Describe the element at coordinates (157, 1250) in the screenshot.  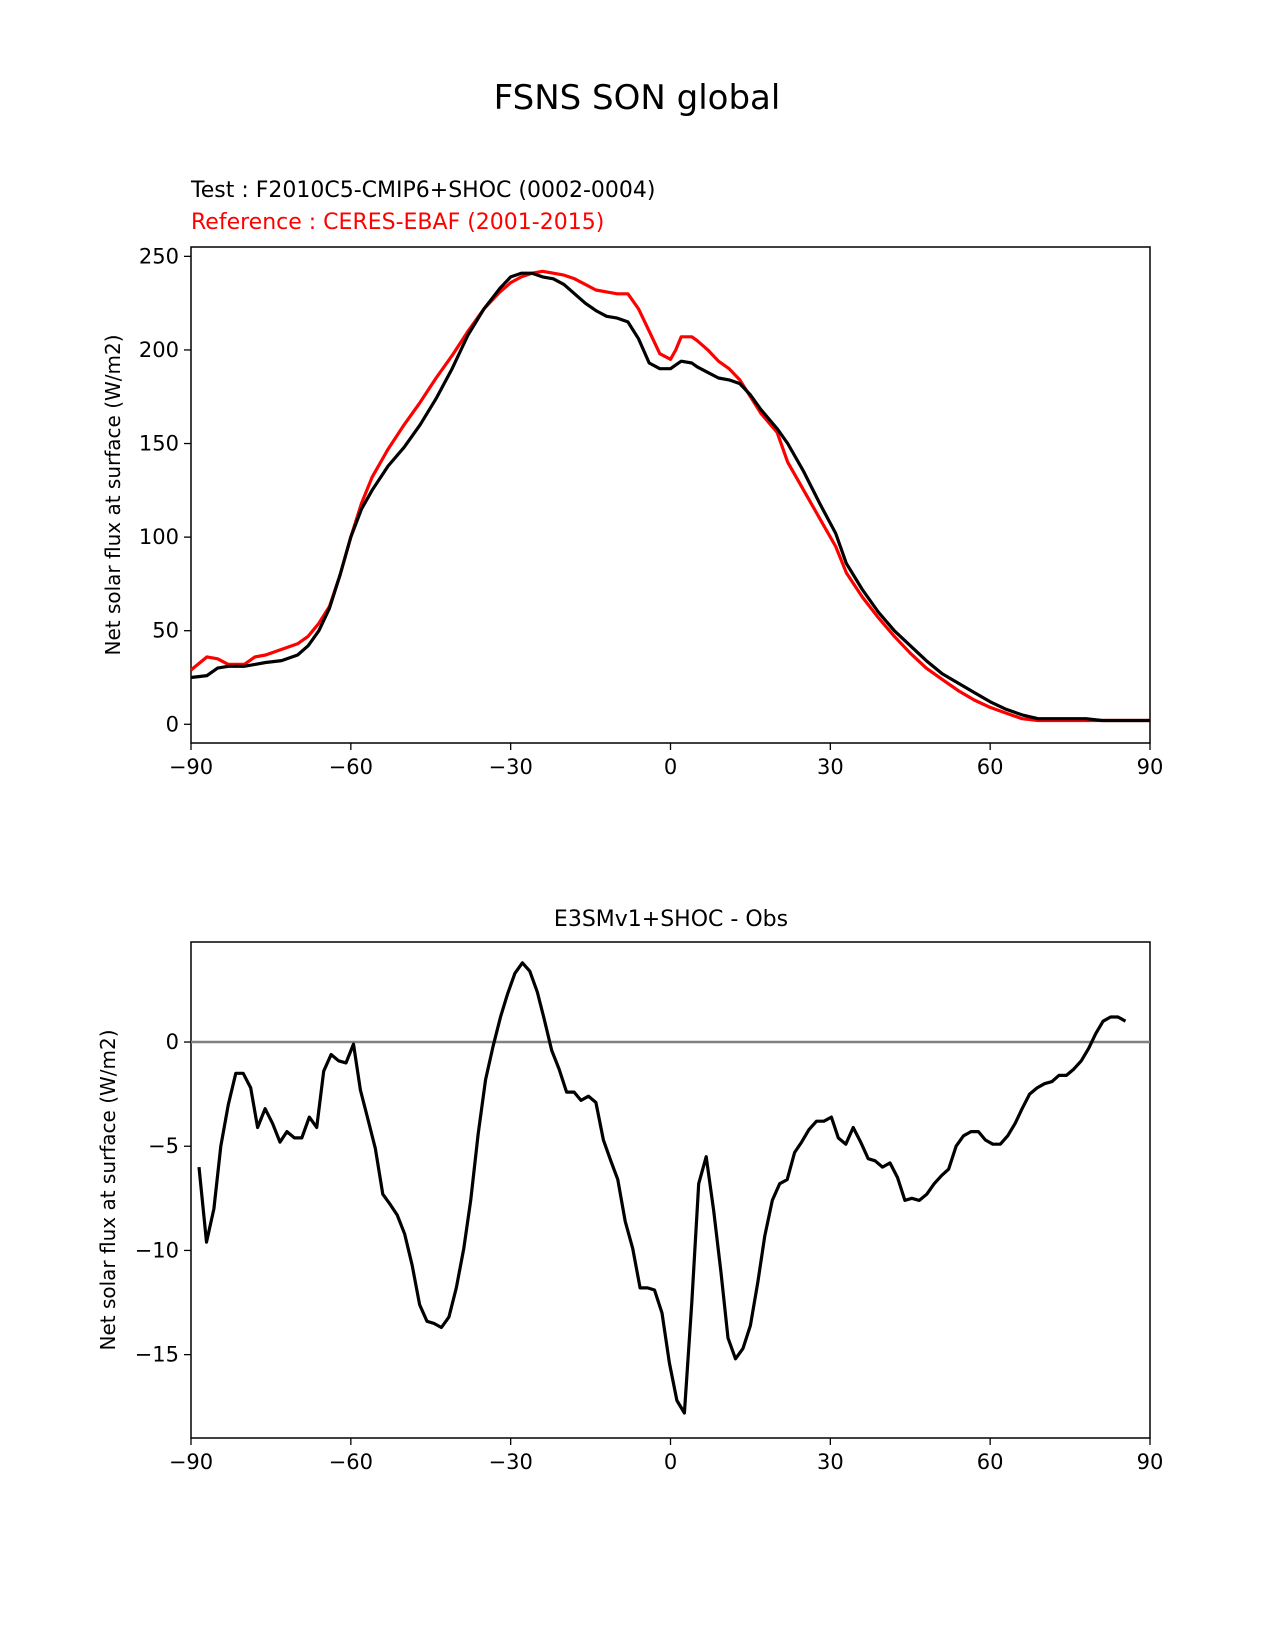
I see `y-tick-label: −10` at that location.